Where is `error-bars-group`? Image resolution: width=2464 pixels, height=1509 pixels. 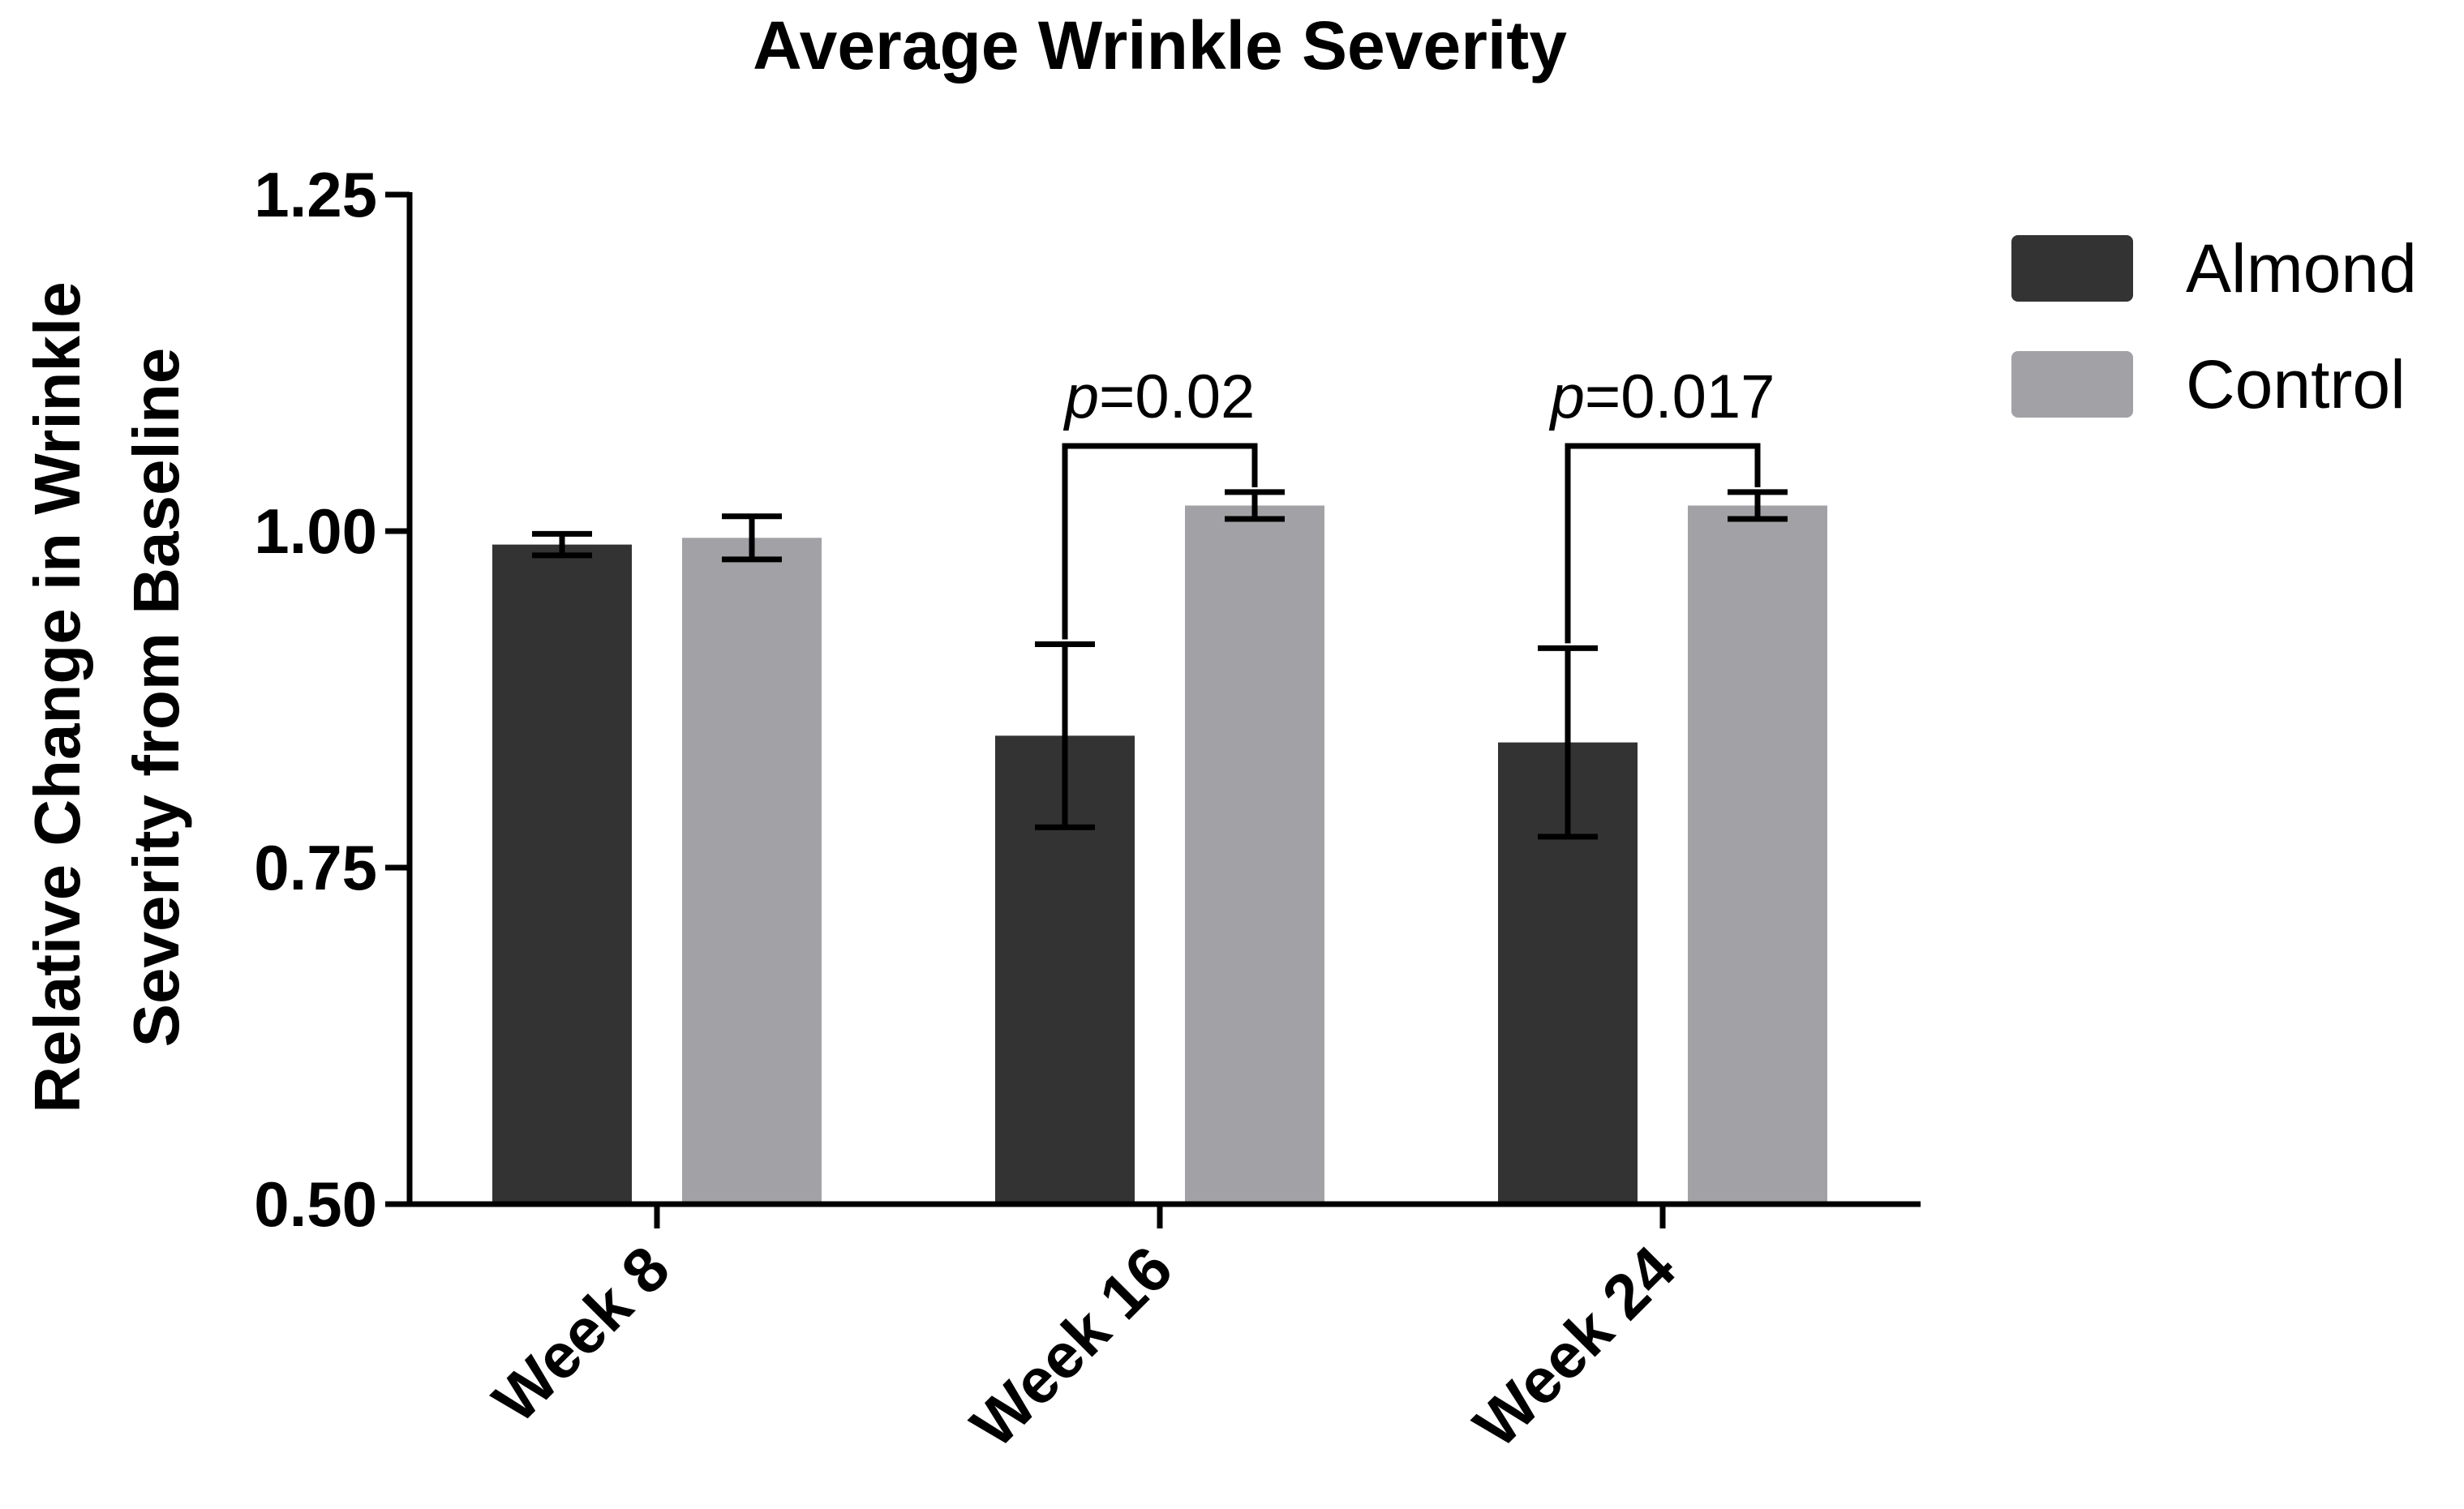 error-bars-group is located at coordinates (1160, 664).